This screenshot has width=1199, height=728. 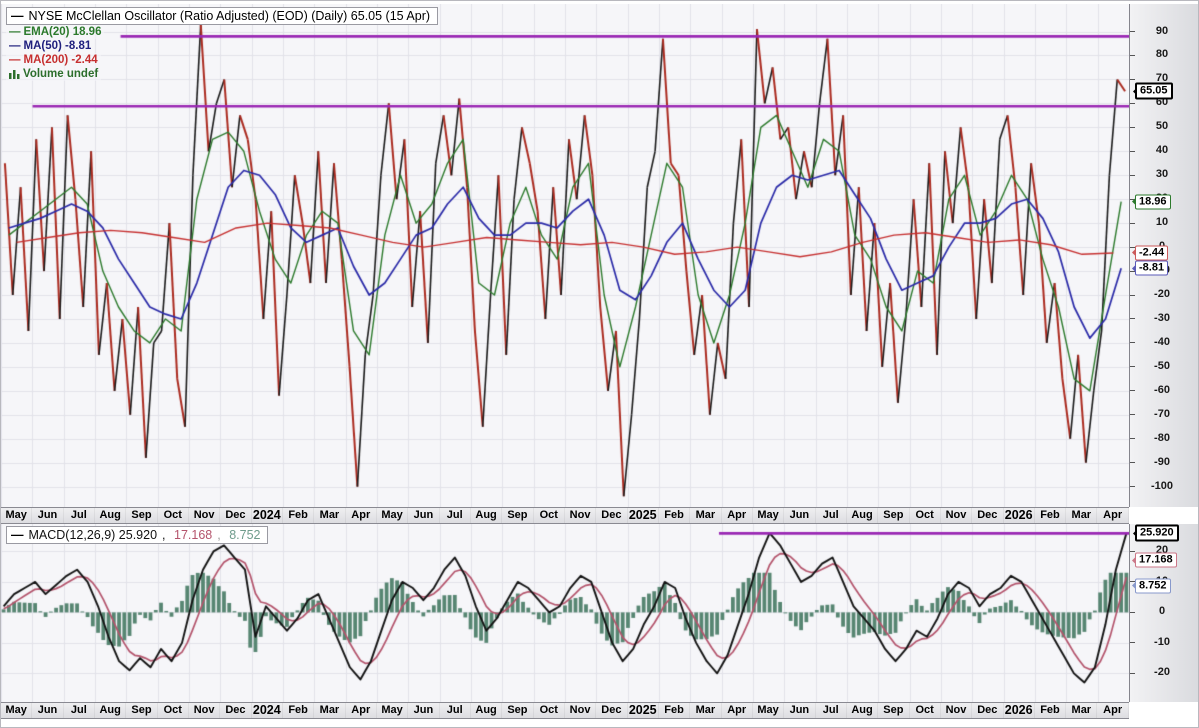 I want to click on legend-item: — EMA(20) 18.96, so click(x=55, y=32).